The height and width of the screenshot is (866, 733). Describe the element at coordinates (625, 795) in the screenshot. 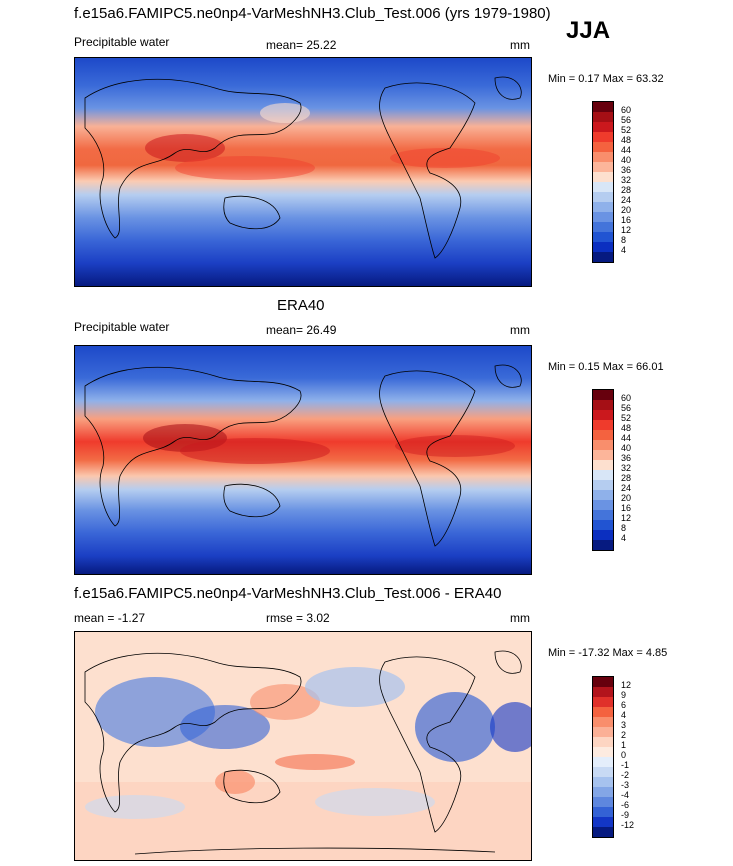

I see `colorbar-tick-label: -4` at that location.